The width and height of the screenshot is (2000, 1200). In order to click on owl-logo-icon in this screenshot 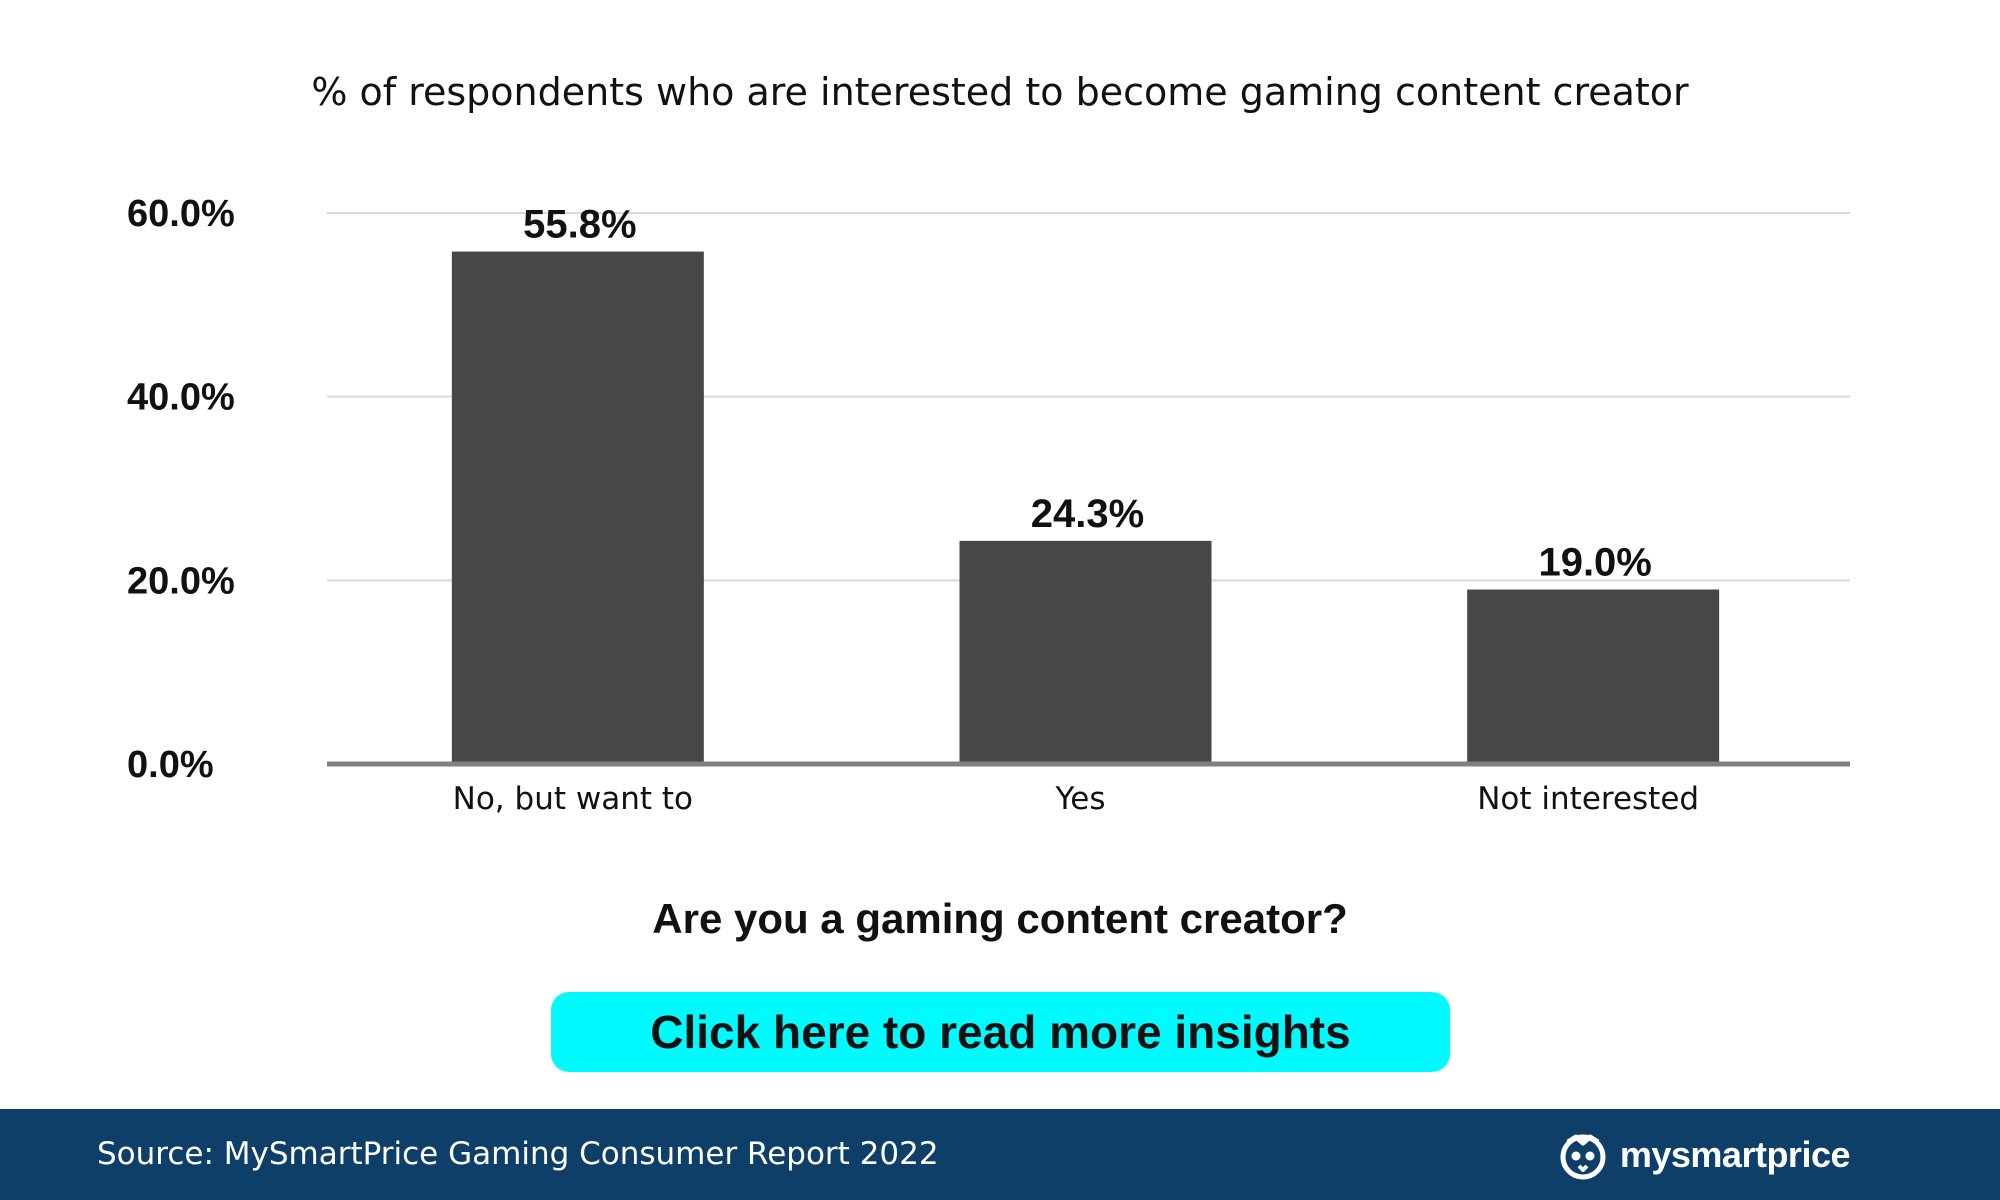, I will do `click(1583, 1156)`.